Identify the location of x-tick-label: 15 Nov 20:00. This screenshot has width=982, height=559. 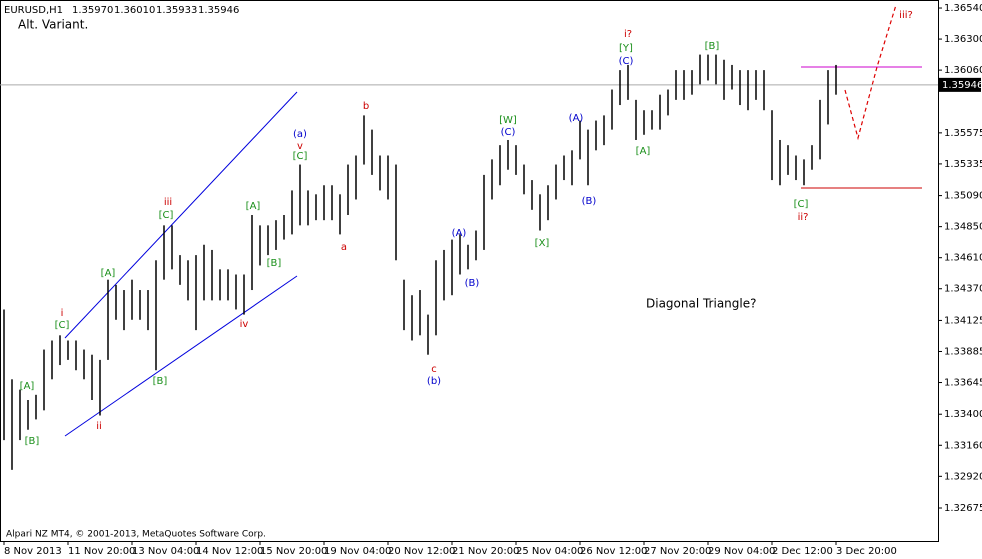
(293, 551).